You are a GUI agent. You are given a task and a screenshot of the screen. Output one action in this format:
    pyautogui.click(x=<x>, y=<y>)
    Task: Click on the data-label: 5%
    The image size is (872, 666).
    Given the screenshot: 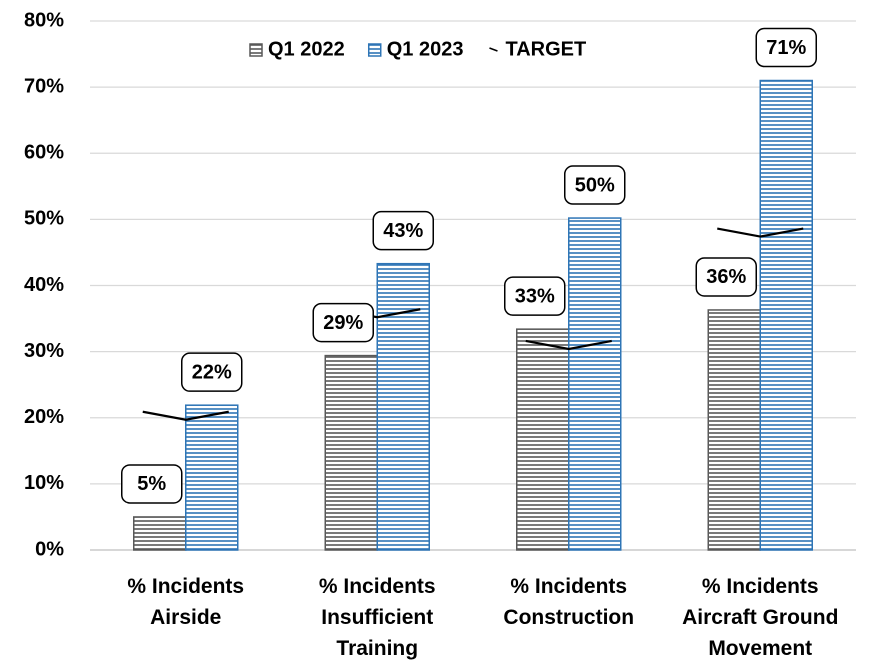 What is the action you would take?
    pyautogui.click(x=151, y=484)
    